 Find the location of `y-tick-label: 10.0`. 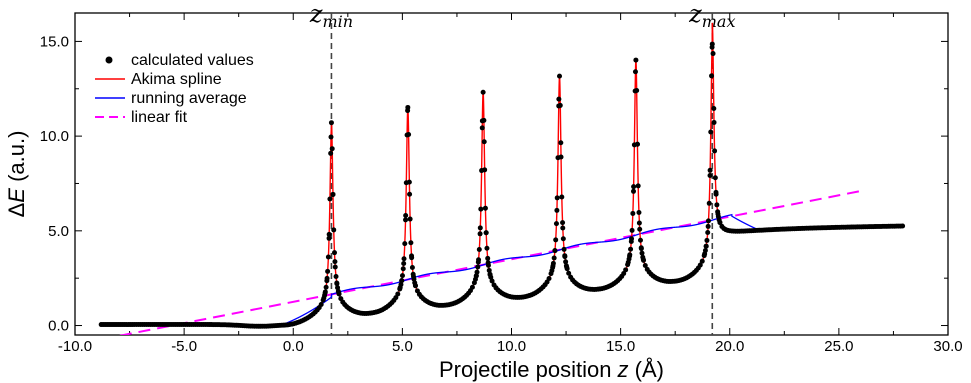

y-tick-label: 10.0 is located at coordinates (54, 136).